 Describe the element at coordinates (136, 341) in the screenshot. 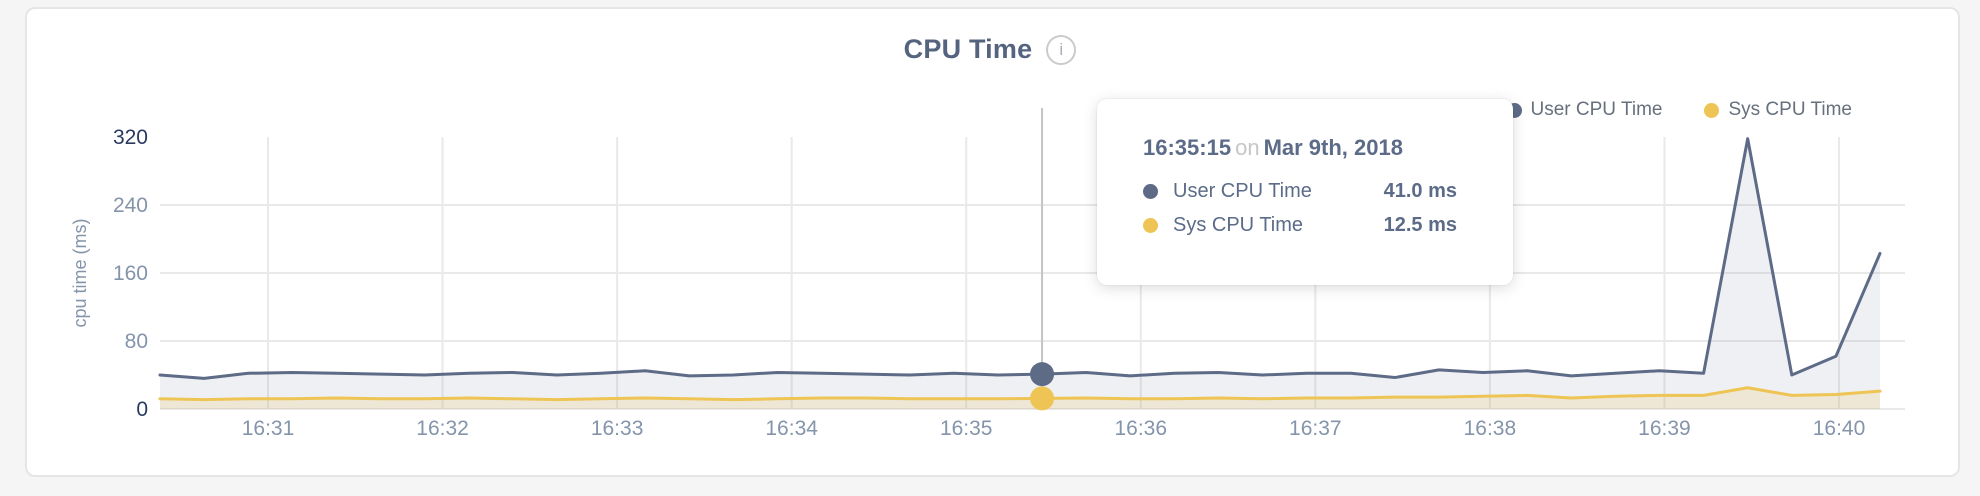

I see `y-tick-label: 80` at that location.